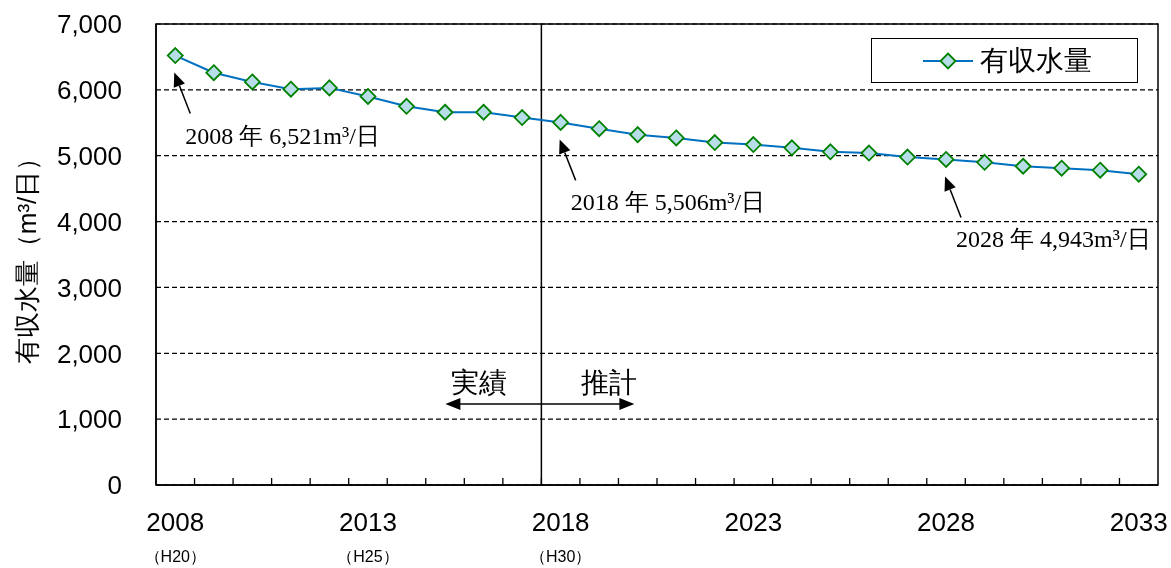 This screenshot has height=568, width=1171. Describe the element at coordinates (89, 287) in the screenshot. I see `y-tick-label: 3,000` at that location.